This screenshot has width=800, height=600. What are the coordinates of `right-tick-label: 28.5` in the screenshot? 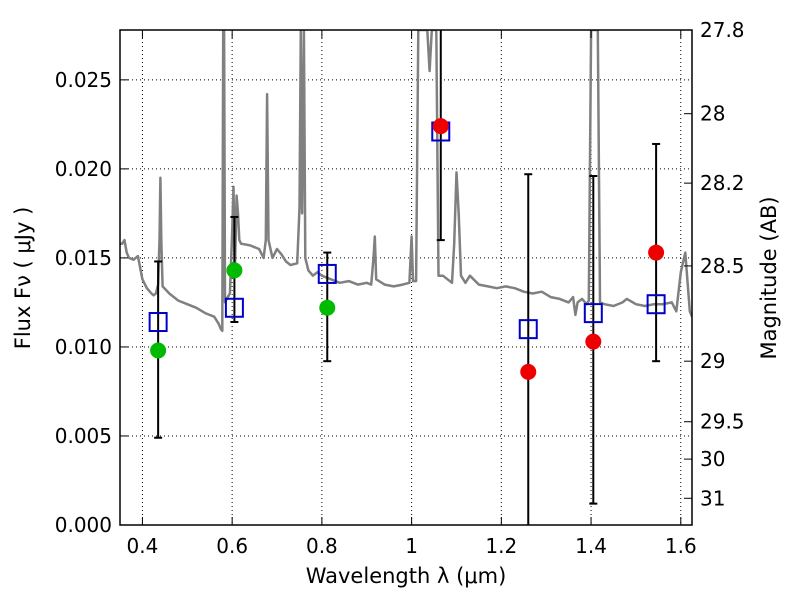 It's located at (722, 266).